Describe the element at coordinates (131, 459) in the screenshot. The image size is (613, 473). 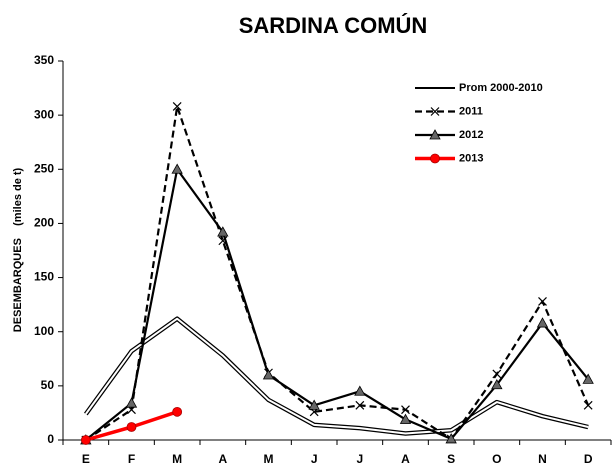
I see `x-tick-label: F` at that location.